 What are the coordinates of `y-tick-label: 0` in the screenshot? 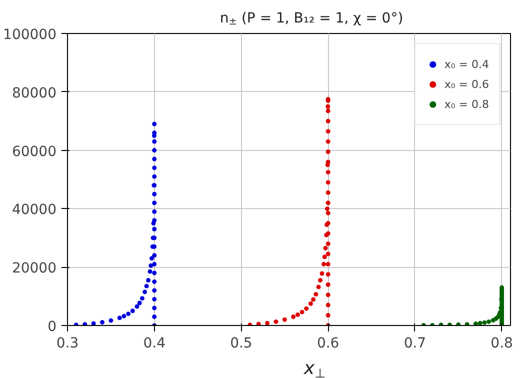 It's located at (52, 327).